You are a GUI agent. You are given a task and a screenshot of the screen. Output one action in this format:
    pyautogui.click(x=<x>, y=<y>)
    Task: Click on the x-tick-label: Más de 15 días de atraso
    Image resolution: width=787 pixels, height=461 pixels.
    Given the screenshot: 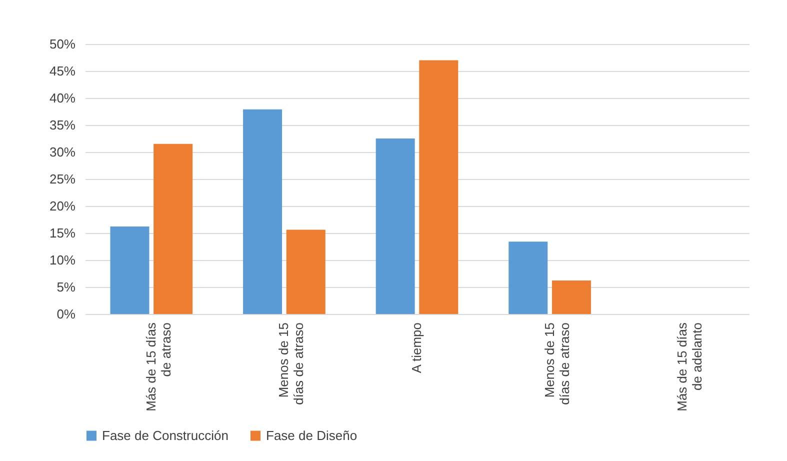 What is the action you would take?
    pyautogui.click(x=158, y=367)
    